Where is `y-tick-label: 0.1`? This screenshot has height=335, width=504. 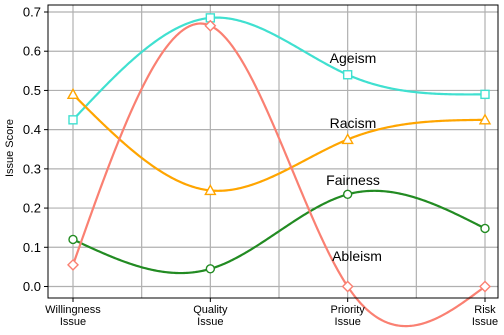
y-tick-label: 0.1 is located at coordinates (32, 247).